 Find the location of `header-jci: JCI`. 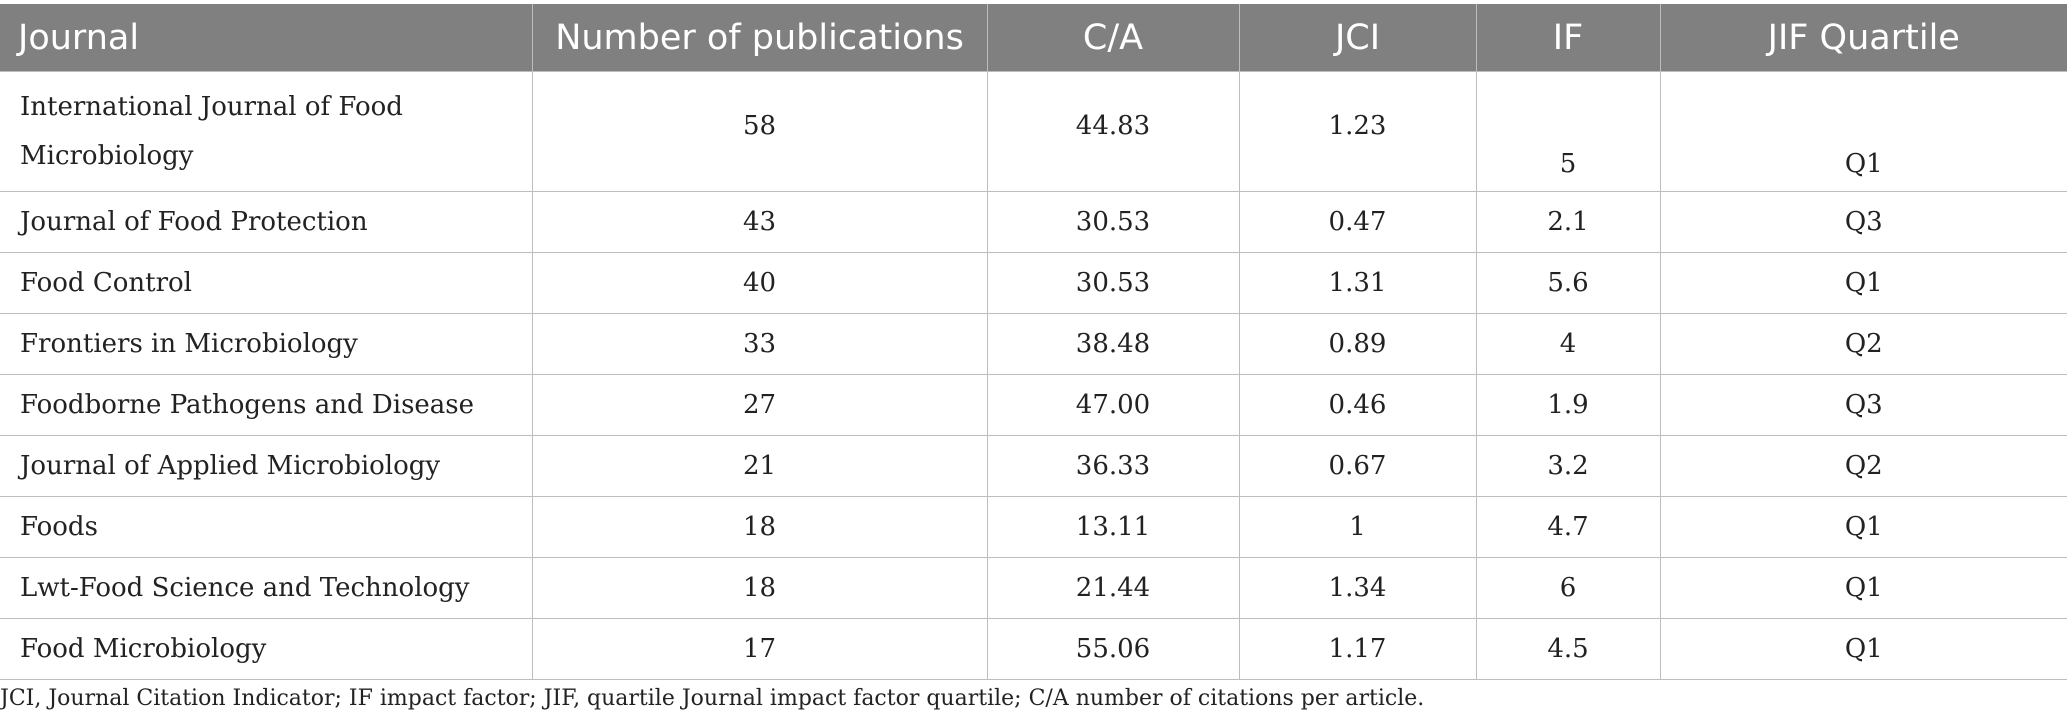

header-jci: JCI is located at coordinates (1357, 38).